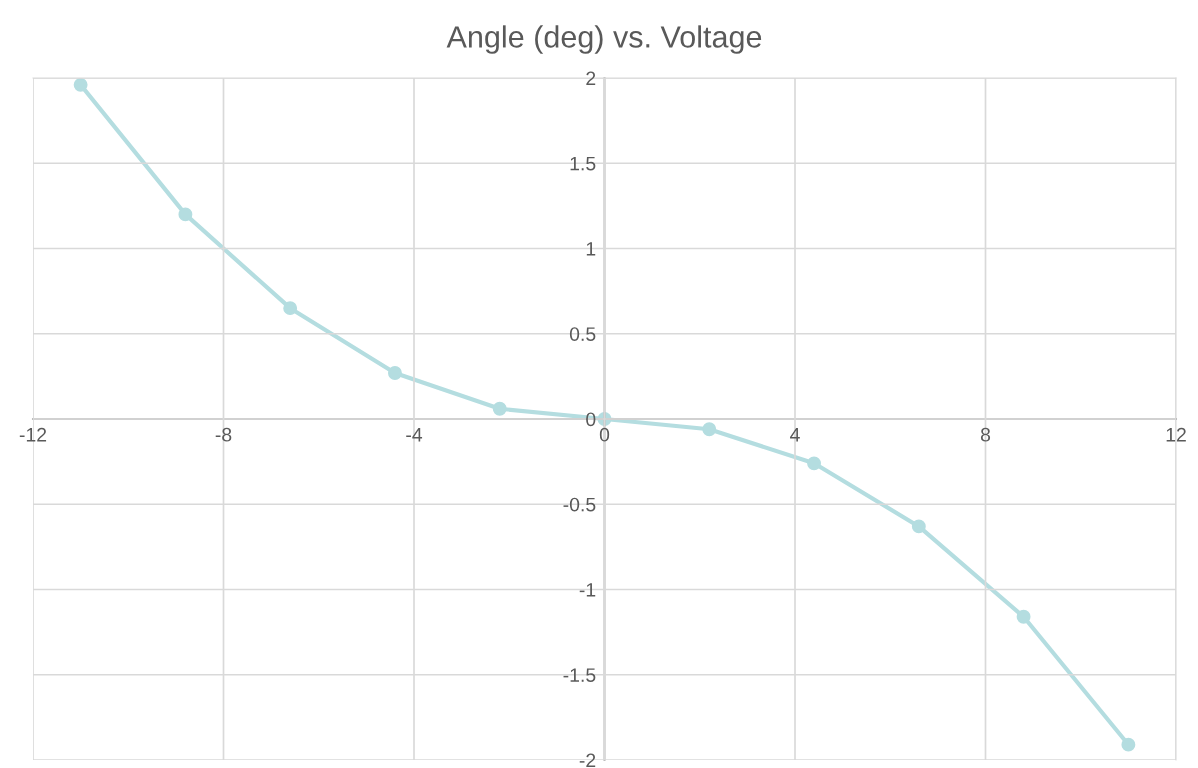 The height and width of the screenshot is (768, 1198). I want to click on x-tick-label: 8, so click(985, 434).